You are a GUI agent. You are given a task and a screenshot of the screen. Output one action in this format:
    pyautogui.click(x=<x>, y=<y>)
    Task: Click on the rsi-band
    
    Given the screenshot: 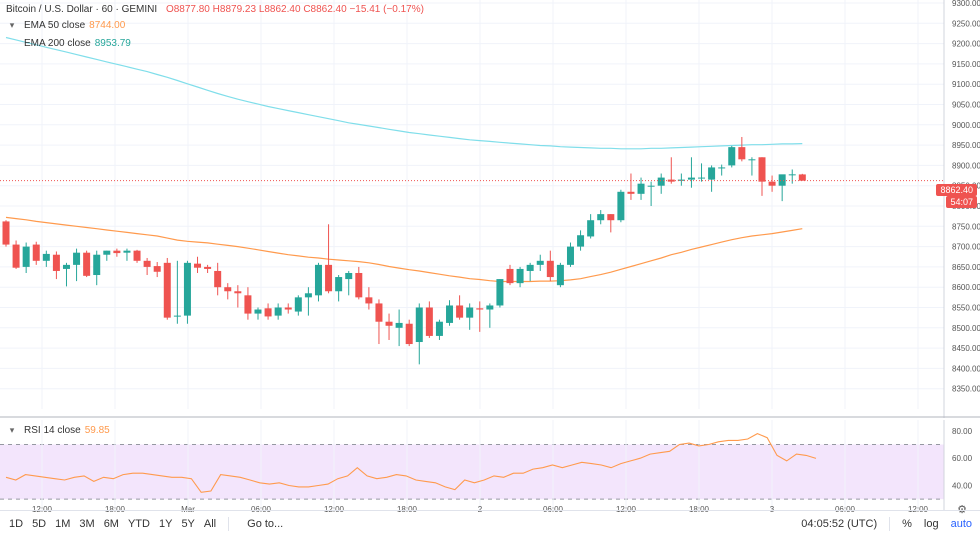 What is the action you would take?
    pyautogui.click(x=472, y=472)
    